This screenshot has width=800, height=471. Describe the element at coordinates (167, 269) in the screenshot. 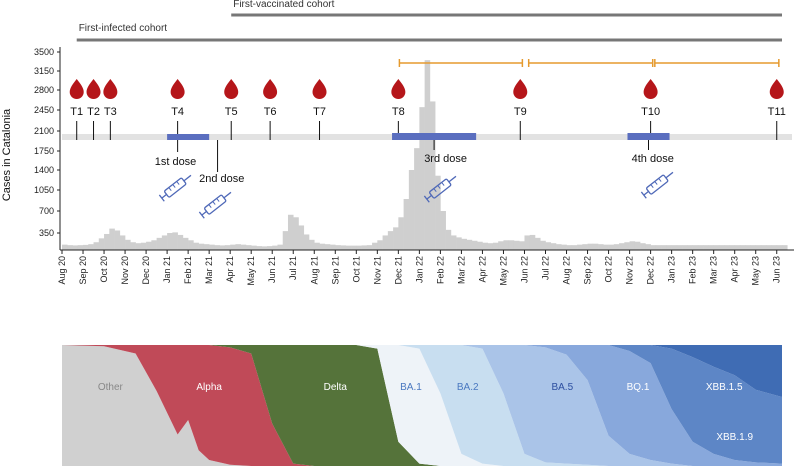

I see `x-tick-label: Jan 21` at that location.